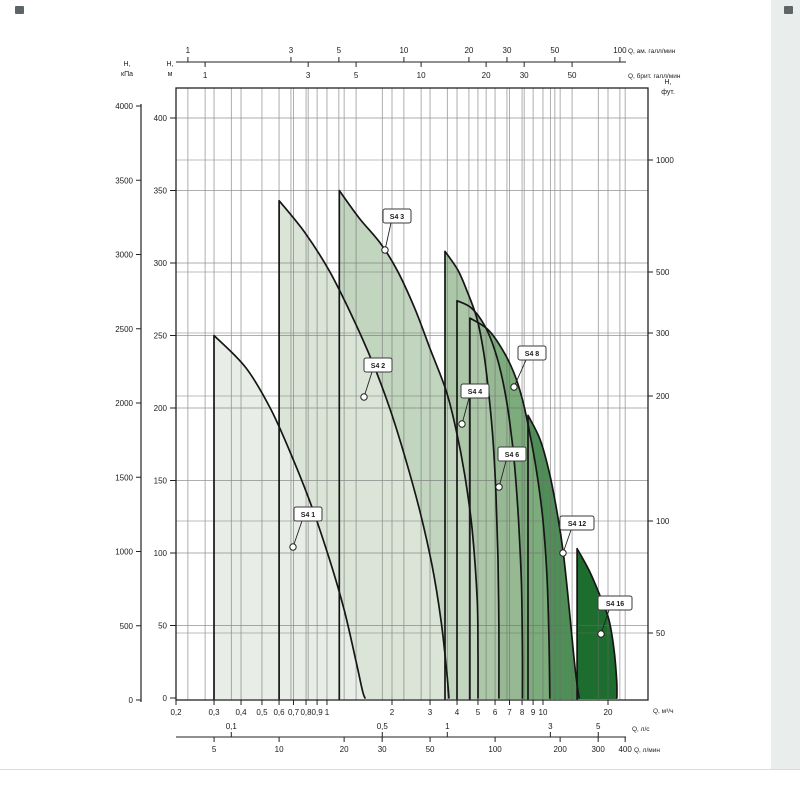 The image size is (800, 800). What do you see at coordinates (397, 217) in the screenshot?
I see `region-label-s4-3: S4 3` at bounding box center [397, 217].